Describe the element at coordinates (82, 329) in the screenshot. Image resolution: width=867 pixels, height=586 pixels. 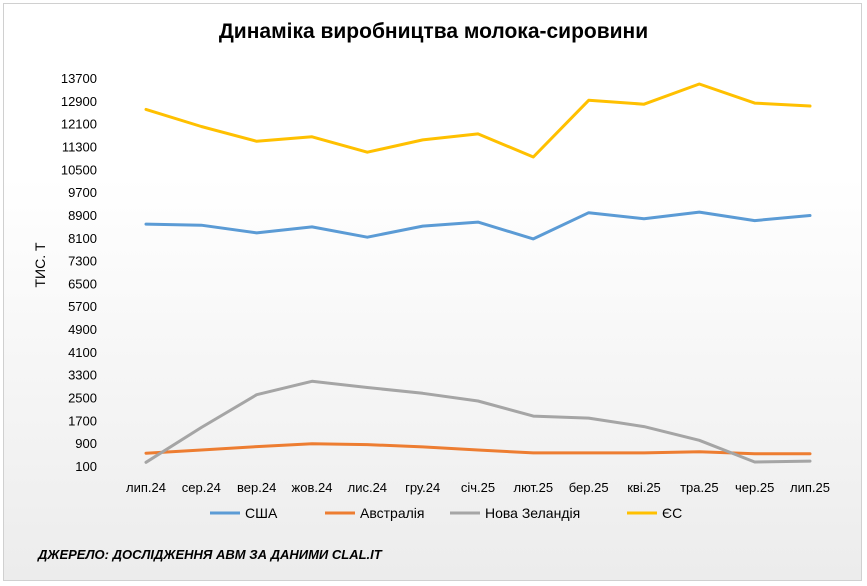
I see `y-tick-label: 4900` at that location.